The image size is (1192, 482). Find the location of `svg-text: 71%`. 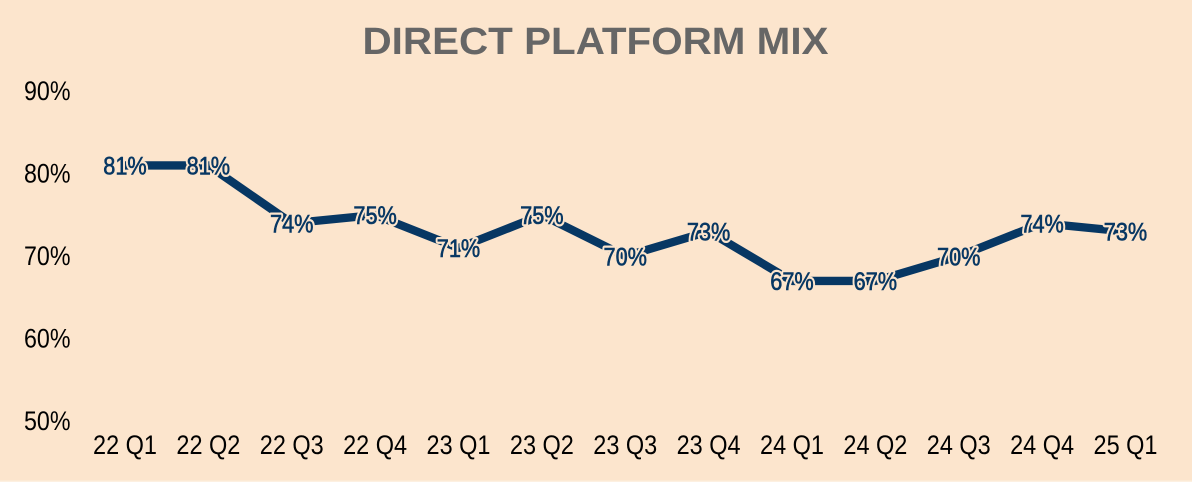

svg-text: 71% is located at coordinates (459, 249).